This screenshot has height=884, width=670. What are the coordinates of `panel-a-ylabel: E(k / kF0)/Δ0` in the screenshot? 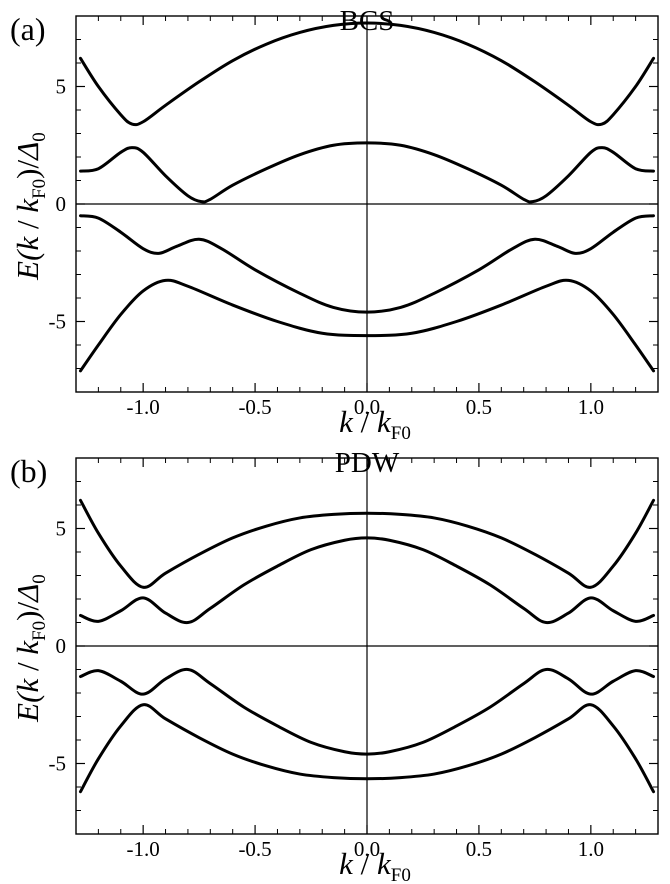 It's located at (30, 206).